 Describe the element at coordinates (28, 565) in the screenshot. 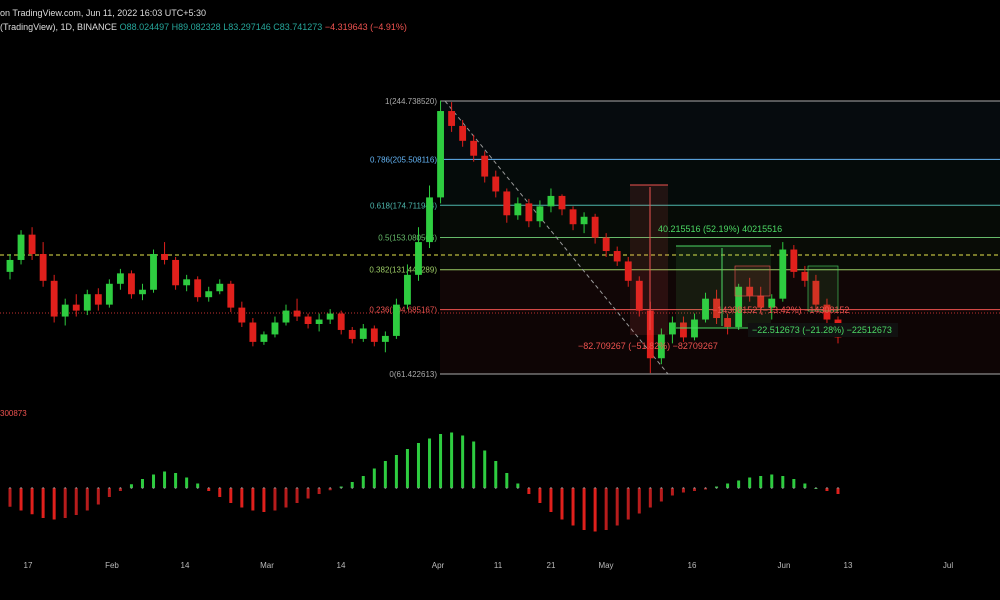

I see `x-tick-label: 17` at that location.